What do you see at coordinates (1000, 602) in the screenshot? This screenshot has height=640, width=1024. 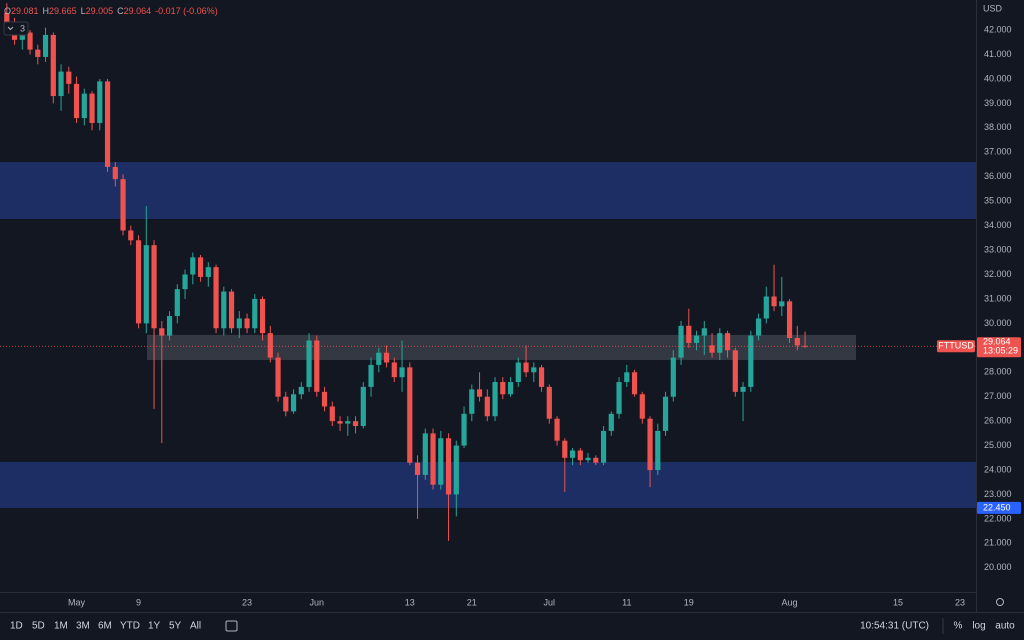 I see `settings-icon` at bounding box center [1000, 602].